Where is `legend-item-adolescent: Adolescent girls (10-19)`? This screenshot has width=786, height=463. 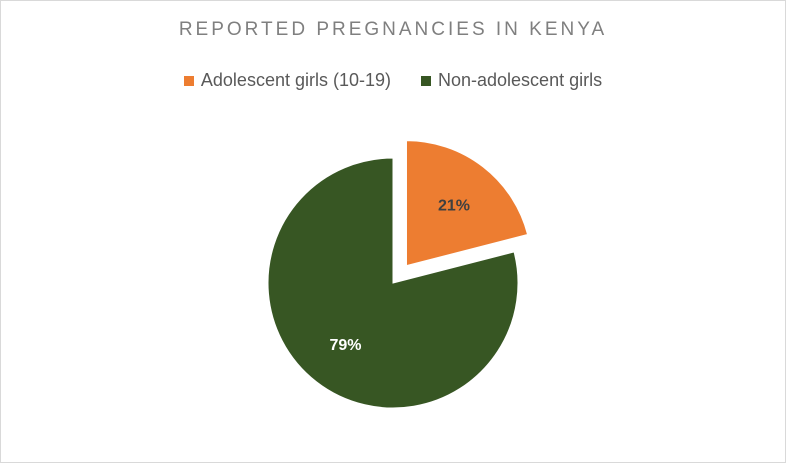
legend-item-adolescent: Adolescent girls (10-19) is located at coordinates (287, 80).